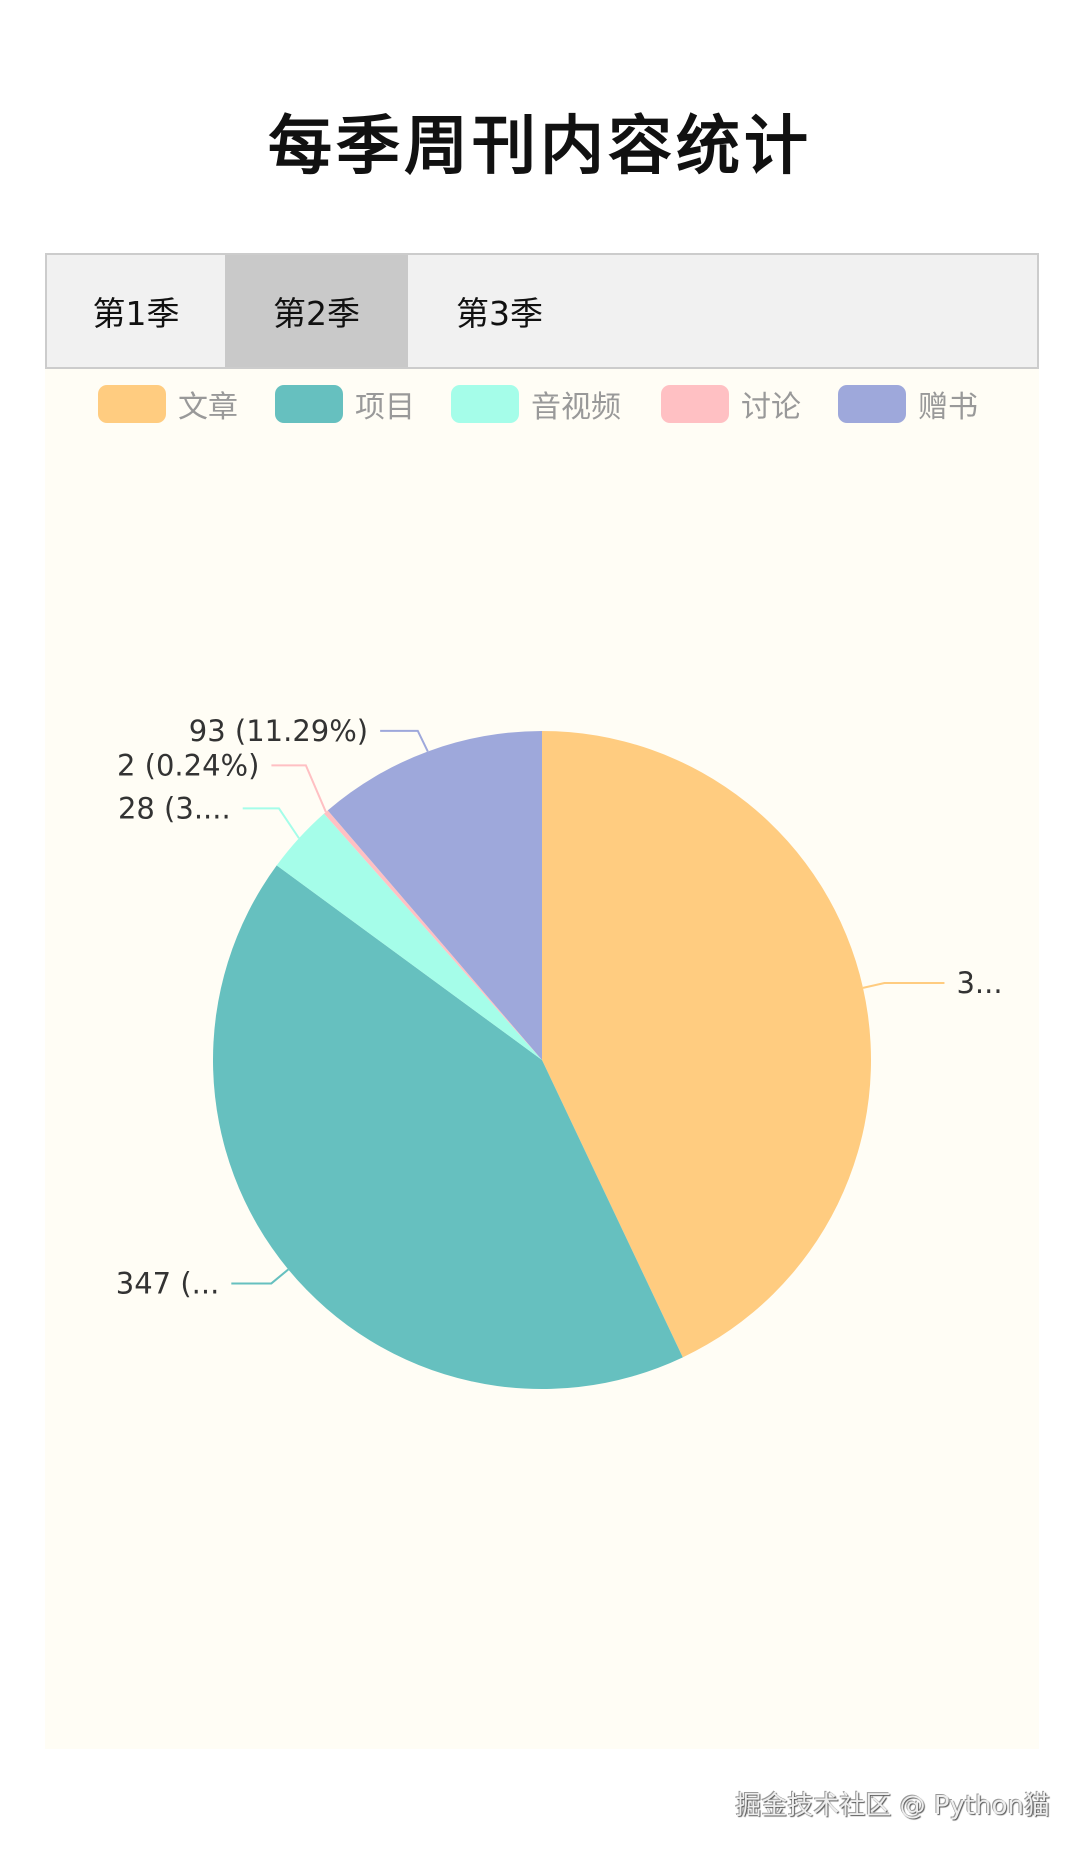 The height and width of the screenshot is (1850, 1080). I want to click on legend-label: 文章, so click(208, 407).